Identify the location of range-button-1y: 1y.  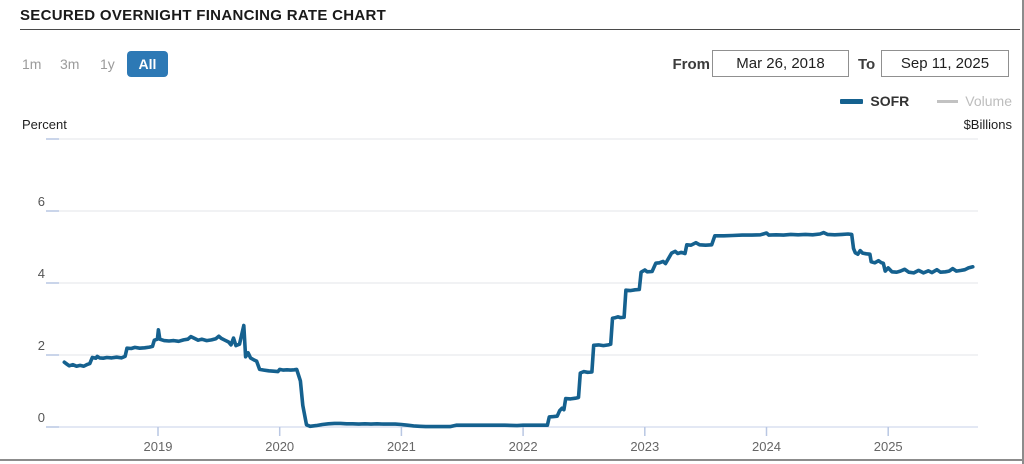
(107, 64).